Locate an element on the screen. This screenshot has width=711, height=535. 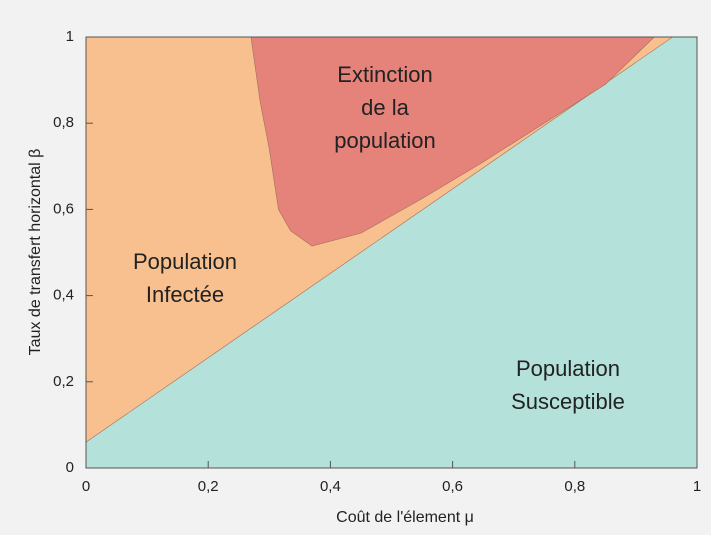
x-tick-label: 0,6 is located at coordinates (452, 486).